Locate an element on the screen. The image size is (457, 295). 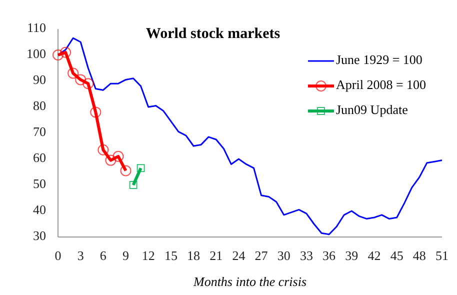
x-tick-label: 24 is located at coordinates (239, 255).